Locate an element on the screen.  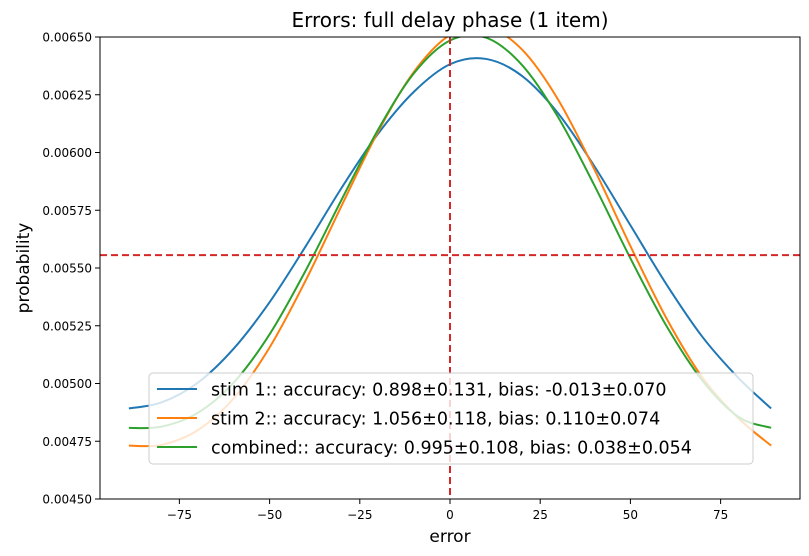
y-tick-label: 0.00575 is located at coordinates (67, 211).